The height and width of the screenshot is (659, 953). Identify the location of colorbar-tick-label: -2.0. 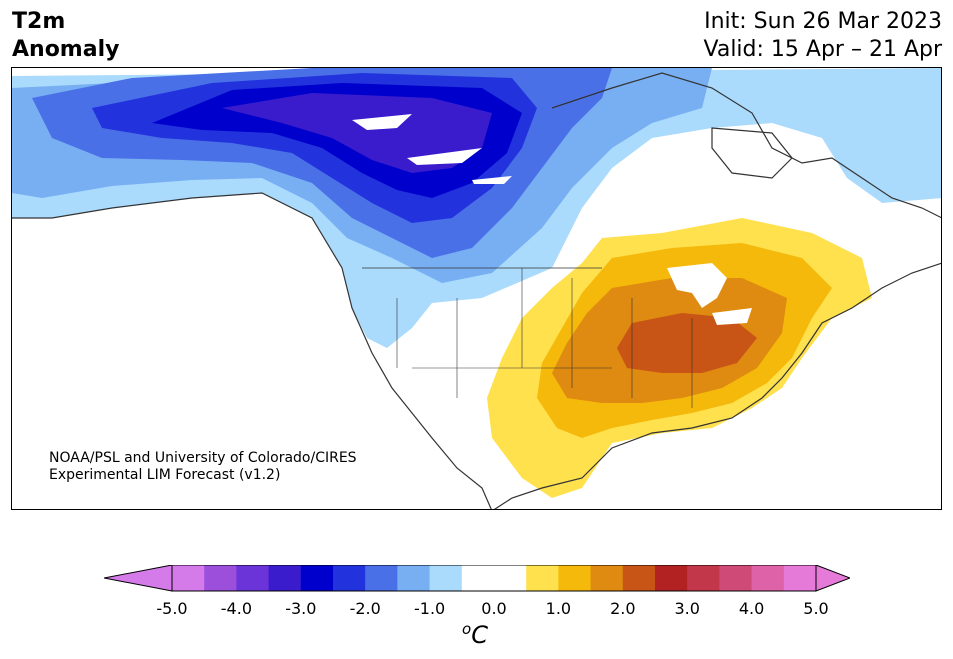
(365, 608).